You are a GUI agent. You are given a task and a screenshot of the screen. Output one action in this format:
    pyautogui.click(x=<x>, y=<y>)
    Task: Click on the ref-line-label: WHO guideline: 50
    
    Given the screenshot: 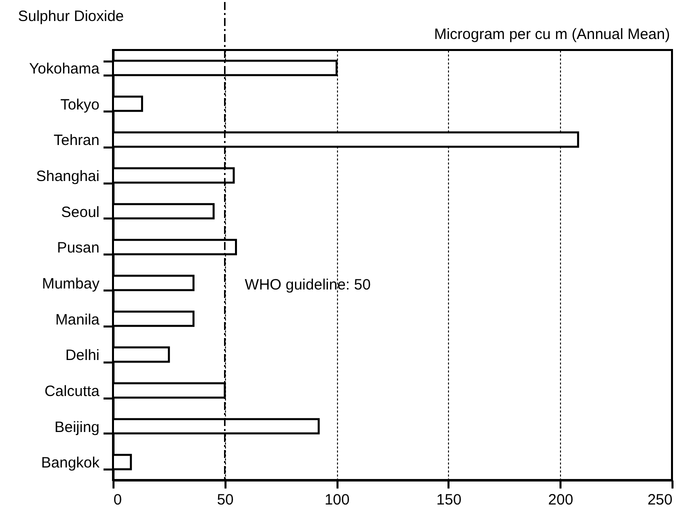 What is the action you would take?
    pyautogui.click(x=307, y=285)
    